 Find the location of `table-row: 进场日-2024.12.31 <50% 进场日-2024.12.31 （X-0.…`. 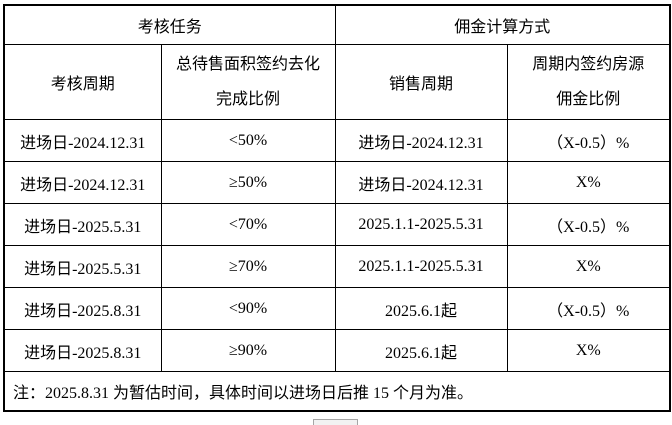

table-row: 进场日-2024.12.31 <50% 进场日-2024.12.31 （X-0.… is located at coordinates (337, 140).